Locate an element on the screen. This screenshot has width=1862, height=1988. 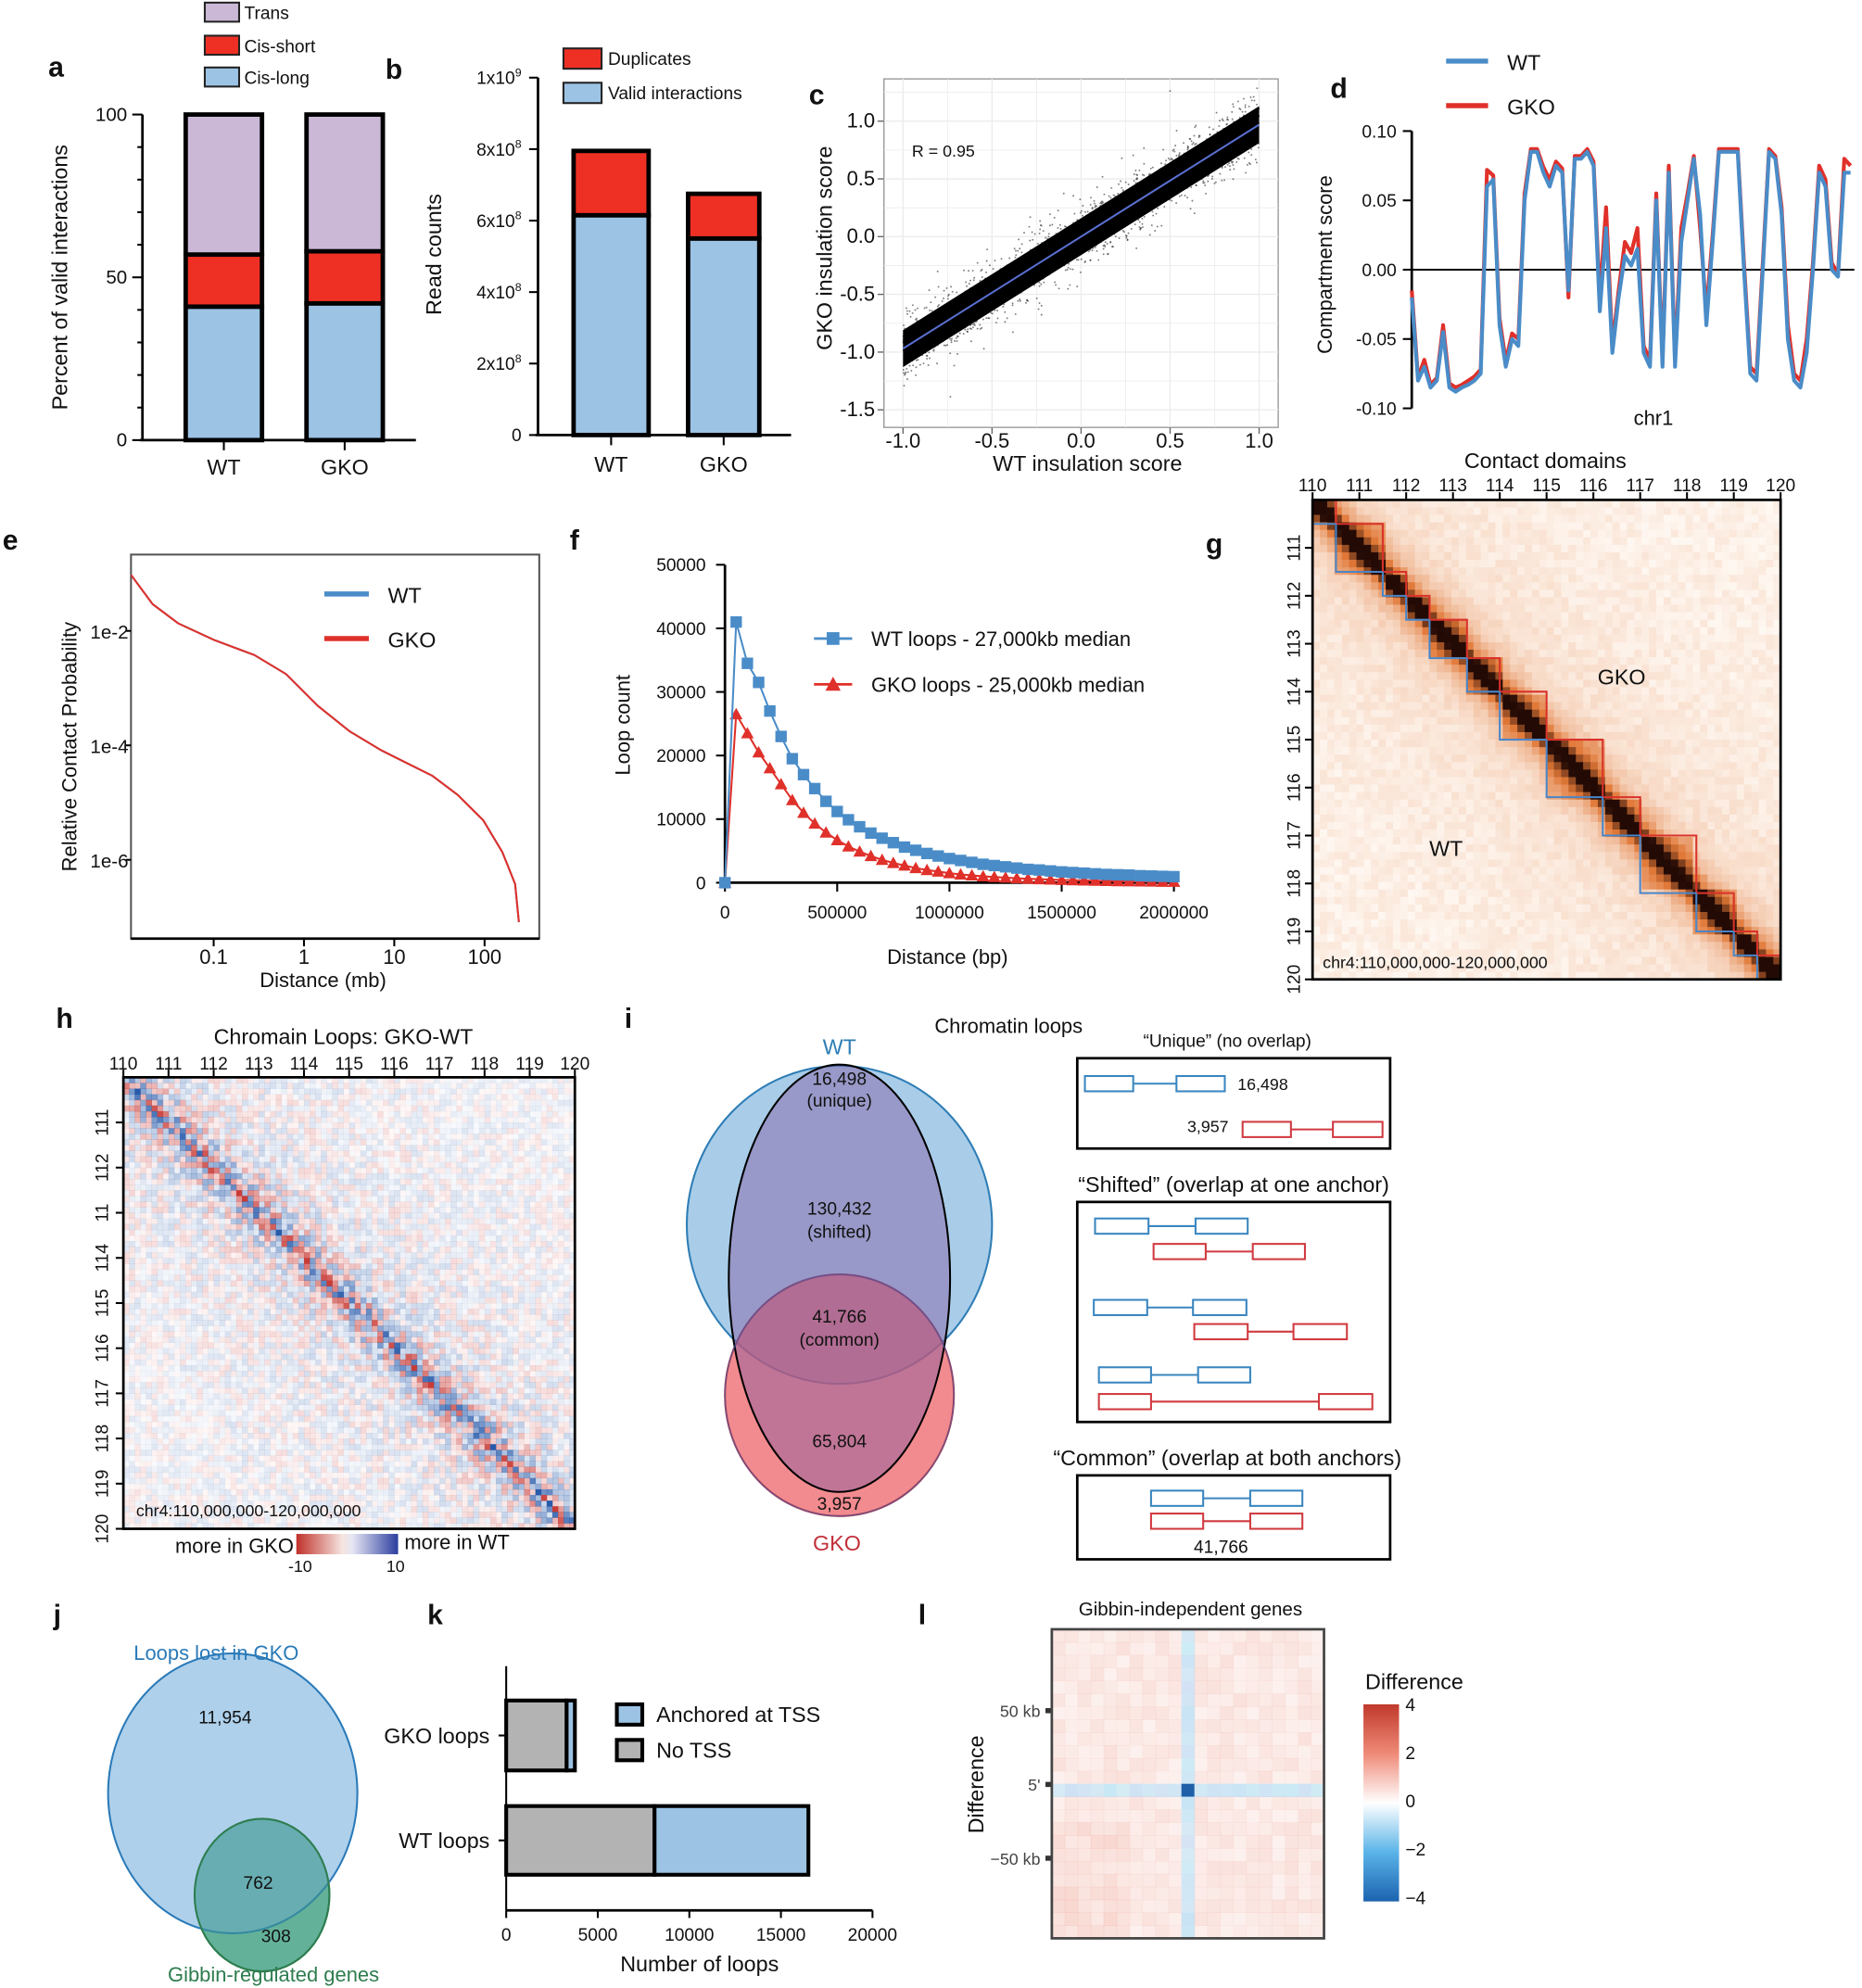
data-point-wt is located at coordinates (1073, 873).